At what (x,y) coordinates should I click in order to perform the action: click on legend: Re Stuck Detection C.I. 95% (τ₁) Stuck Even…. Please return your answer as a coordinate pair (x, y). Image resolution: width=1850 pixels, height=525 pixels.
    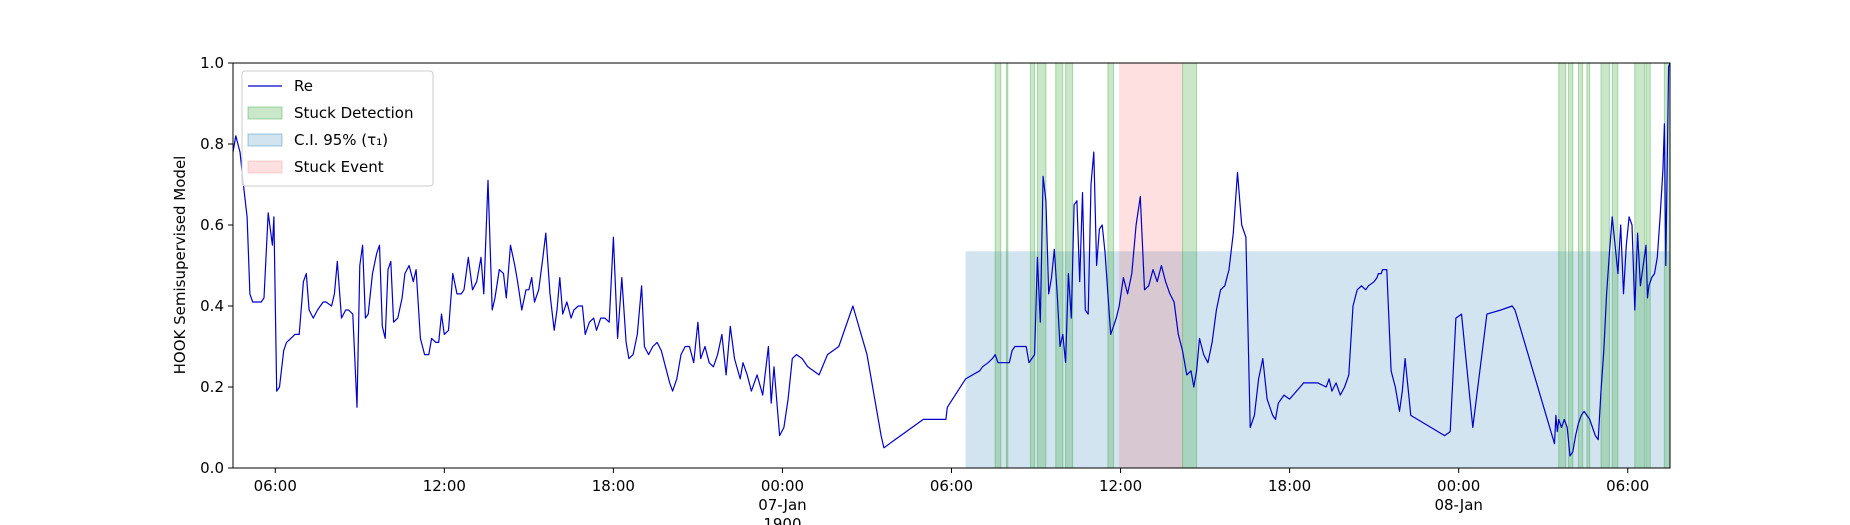
    Looking at the image, I should click on (337, 128).